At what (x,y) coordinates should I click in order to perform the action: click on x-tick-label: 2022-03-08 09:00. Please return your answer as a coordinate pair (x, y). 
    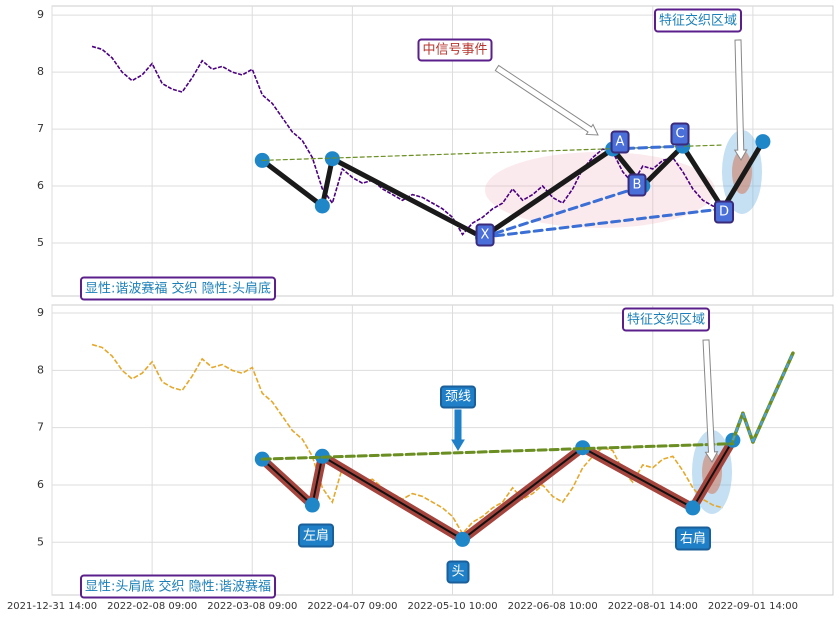
    Looking at the image, I should click on (252, 606).